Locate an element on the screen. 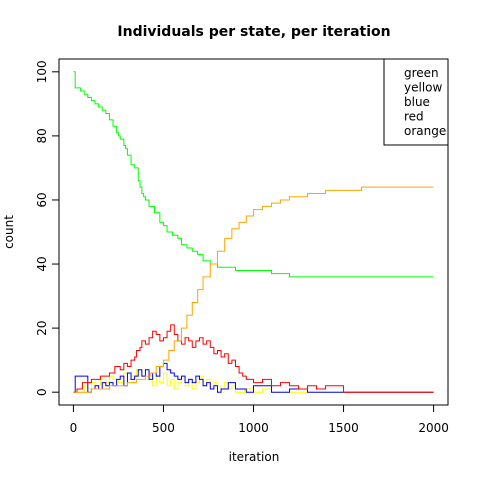 Image resolution: width=480 pixels, height=480 pixels. x-tick-label: 0 is located at coordinates (74, 428).